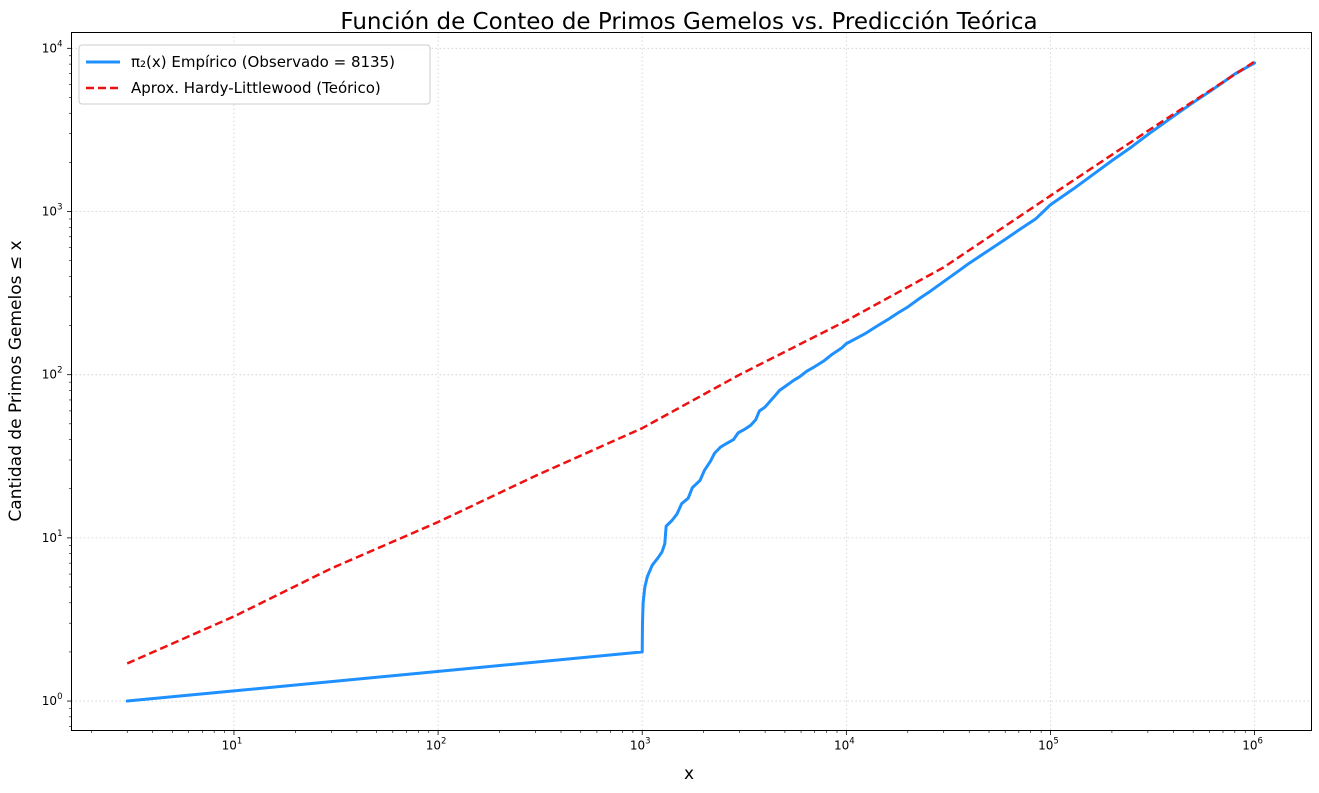  Describe the element at coordinates (52, 374) in the screenshot. I see `y-tick-label: 10²` at that location.